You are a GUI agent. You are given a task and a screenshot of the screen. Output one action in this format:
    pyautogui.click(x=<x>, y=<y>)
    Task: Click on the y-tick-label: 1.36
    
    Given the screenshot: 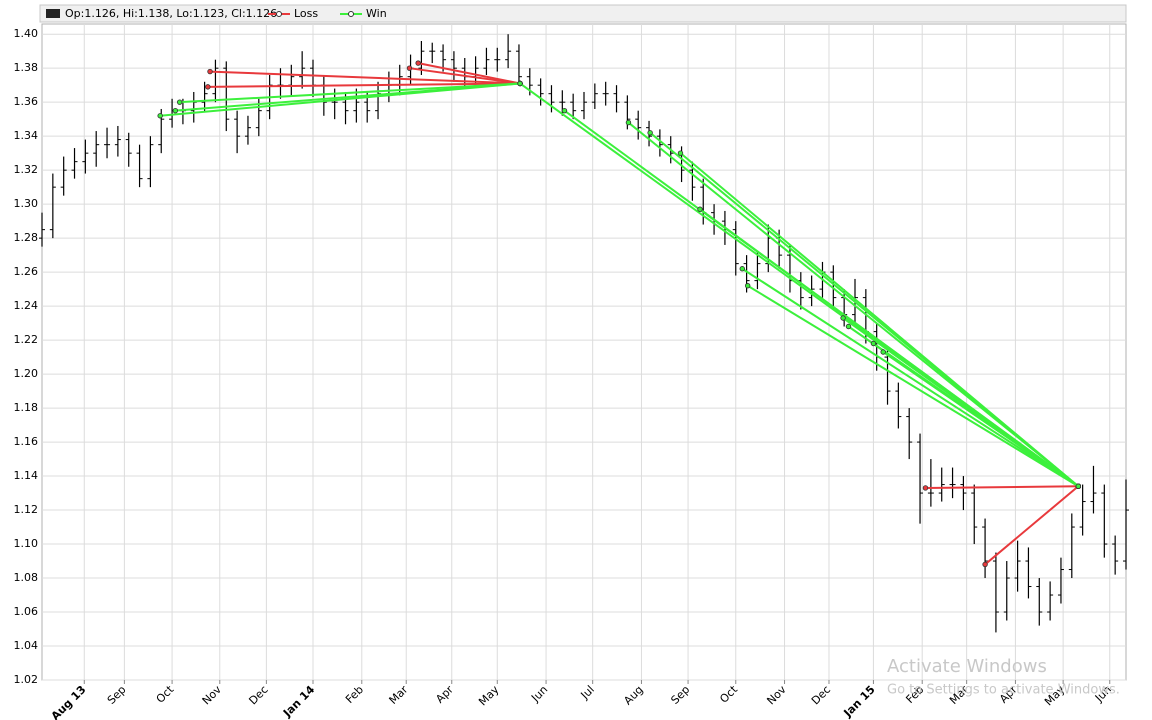 What is the action you would take?
    pyautogui.click(x=26, y=101)
    